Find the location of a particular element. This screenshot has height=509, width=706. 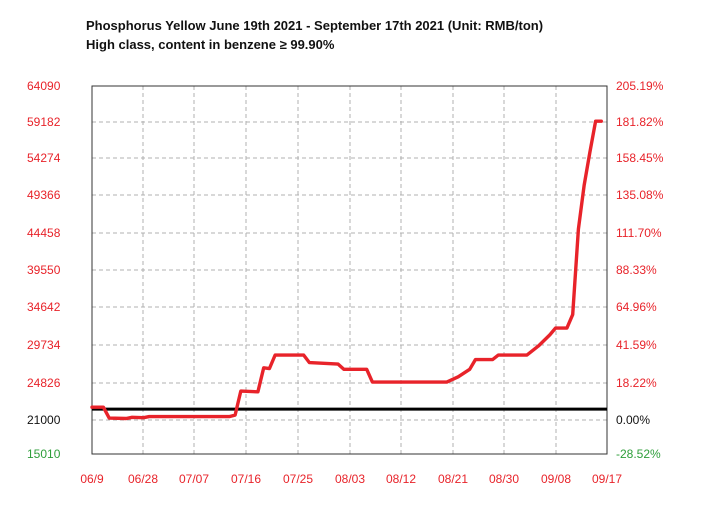

chart-subtitle: High class, content in benzene ≥ 99.90% is located at coordinates (210, 44).